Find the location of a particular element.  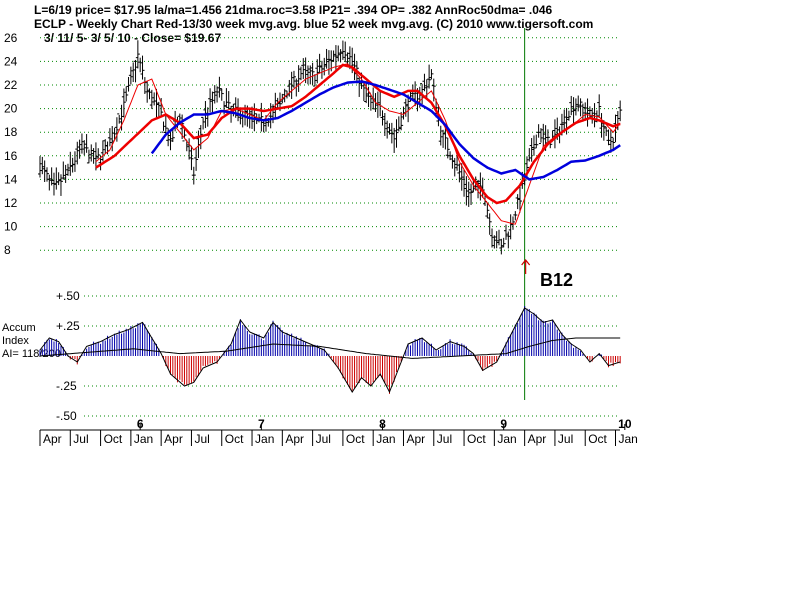

year-label: 7 is located at coordinates (261, 424).